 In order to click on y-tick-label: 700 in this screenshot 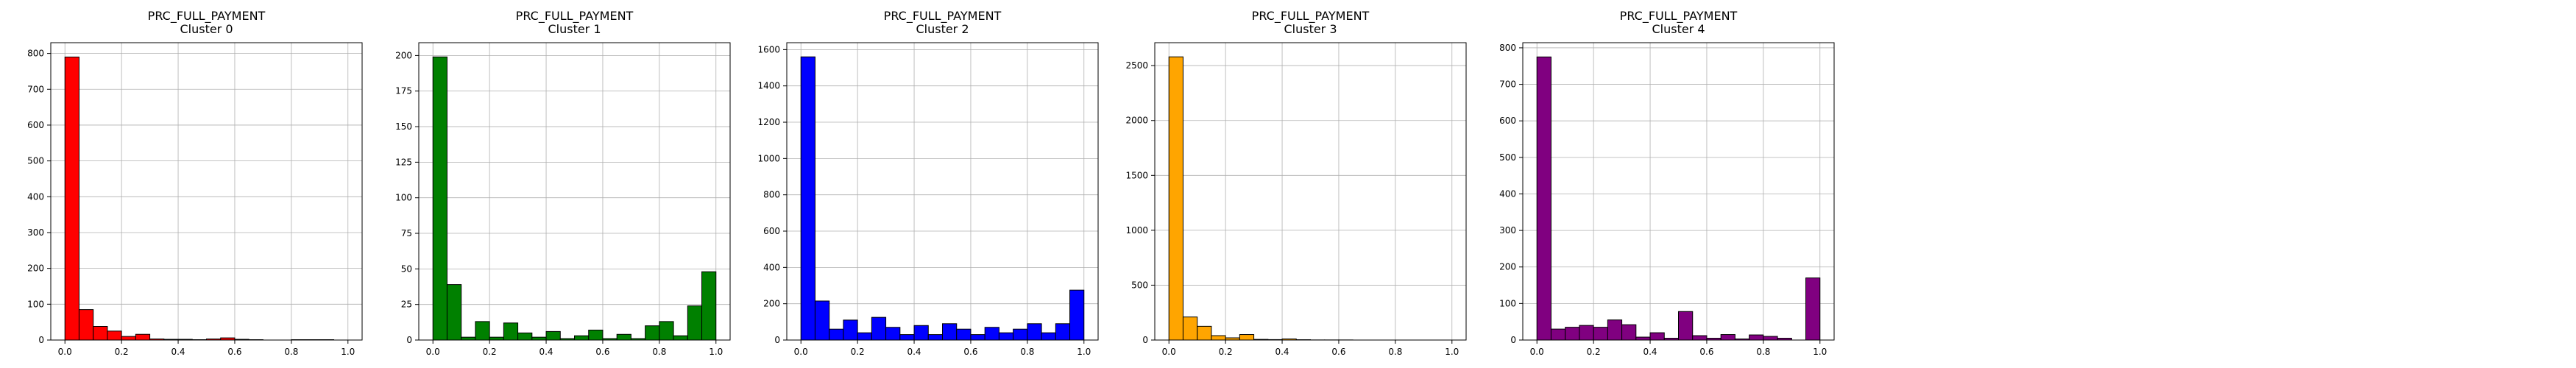, I will do `click(35, 89)`.